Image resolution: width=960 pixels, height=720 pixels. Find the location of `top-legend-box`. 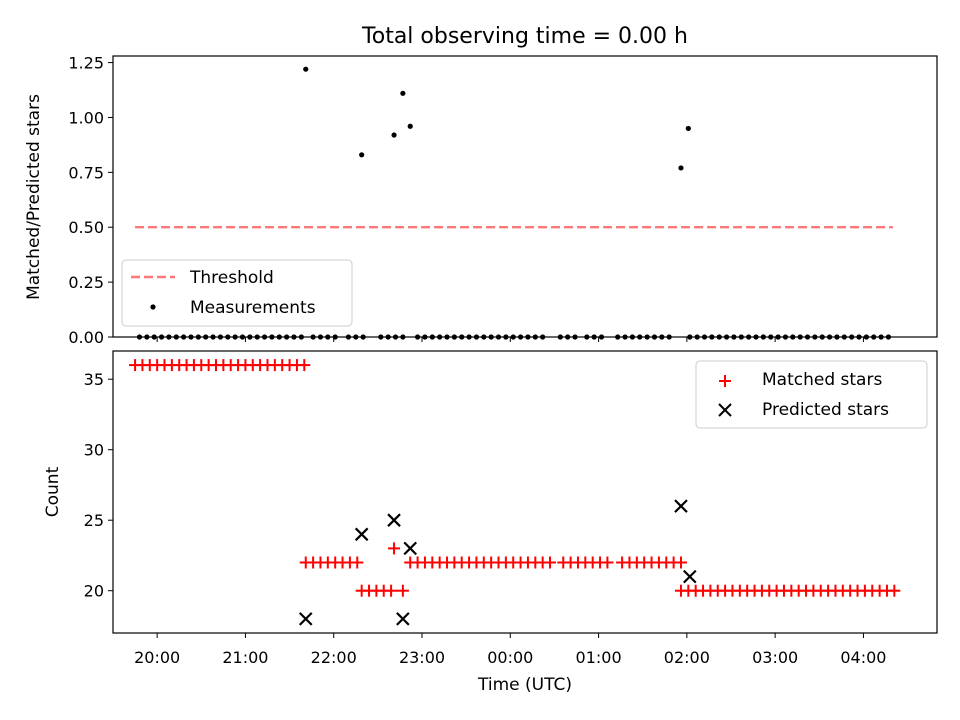

top-legend-box is located at coordinates (237, 293).